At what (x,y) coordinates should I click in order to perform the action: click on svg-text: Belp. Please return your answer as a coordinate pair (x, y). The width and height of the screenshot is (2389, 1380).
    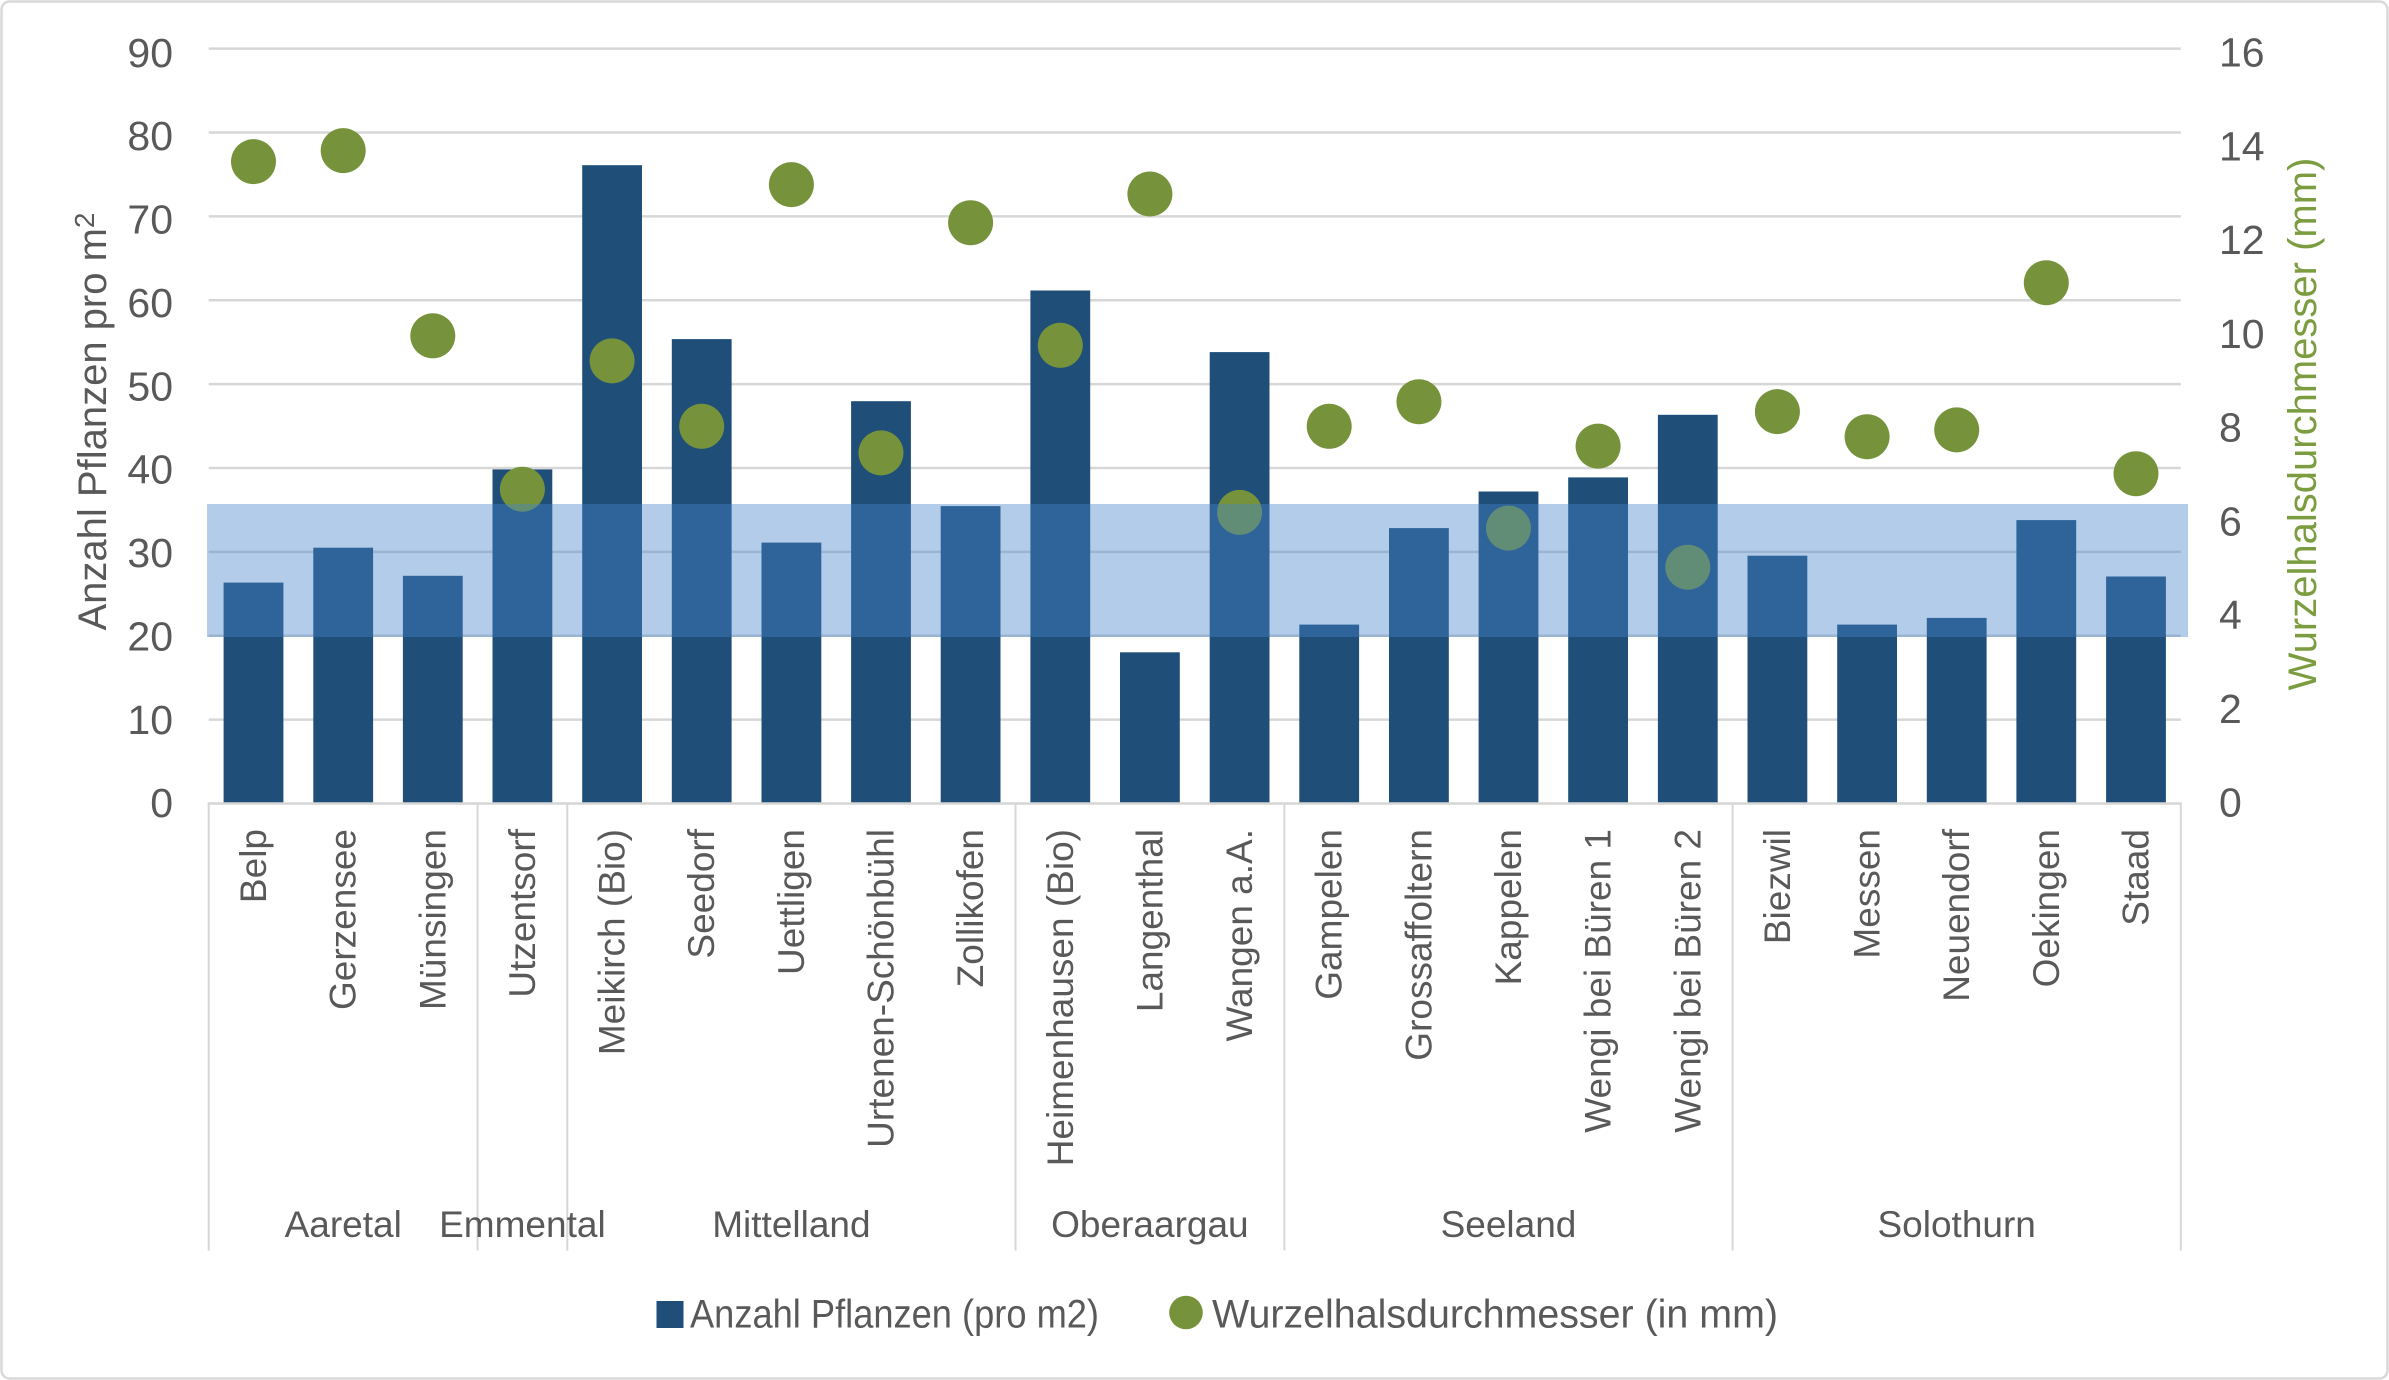
    Looking at the image, I should click on (253, 866).